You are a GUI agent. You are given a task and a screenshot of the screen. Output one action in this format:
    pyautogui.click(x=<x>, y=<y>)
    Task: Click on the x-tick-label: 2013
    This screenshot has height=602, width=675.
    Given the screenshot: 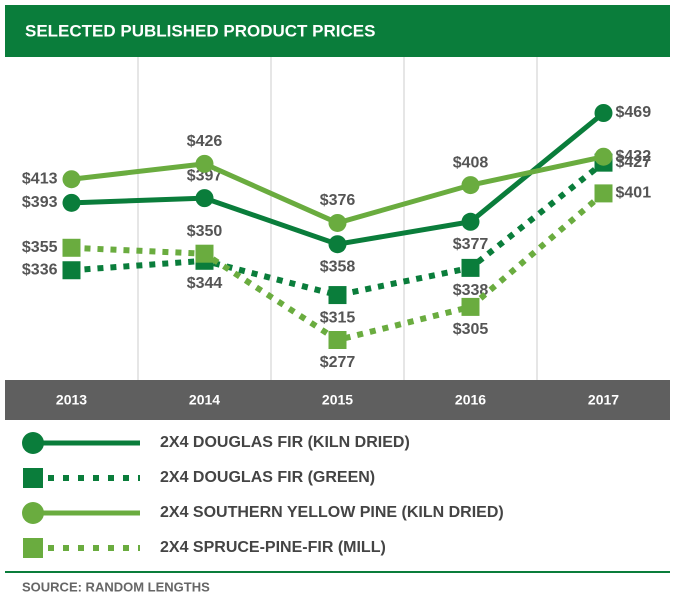 What is the action you would take?
    pyautogui.click(x=71, y=400)
    